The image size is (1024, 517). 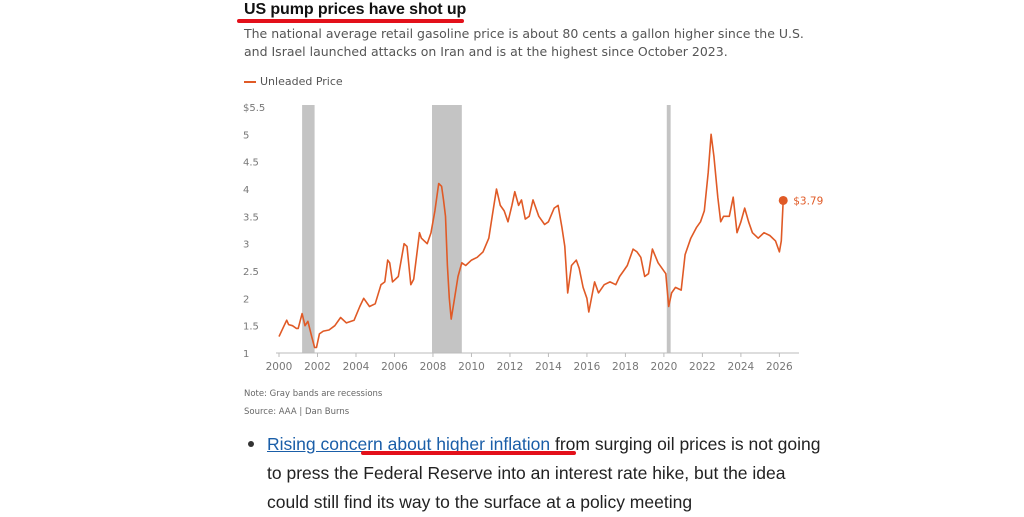 What do you see at coordinates (468, 453) in the screenshot?
I see `link-highlight-underline` at bounding box center [468, 453].